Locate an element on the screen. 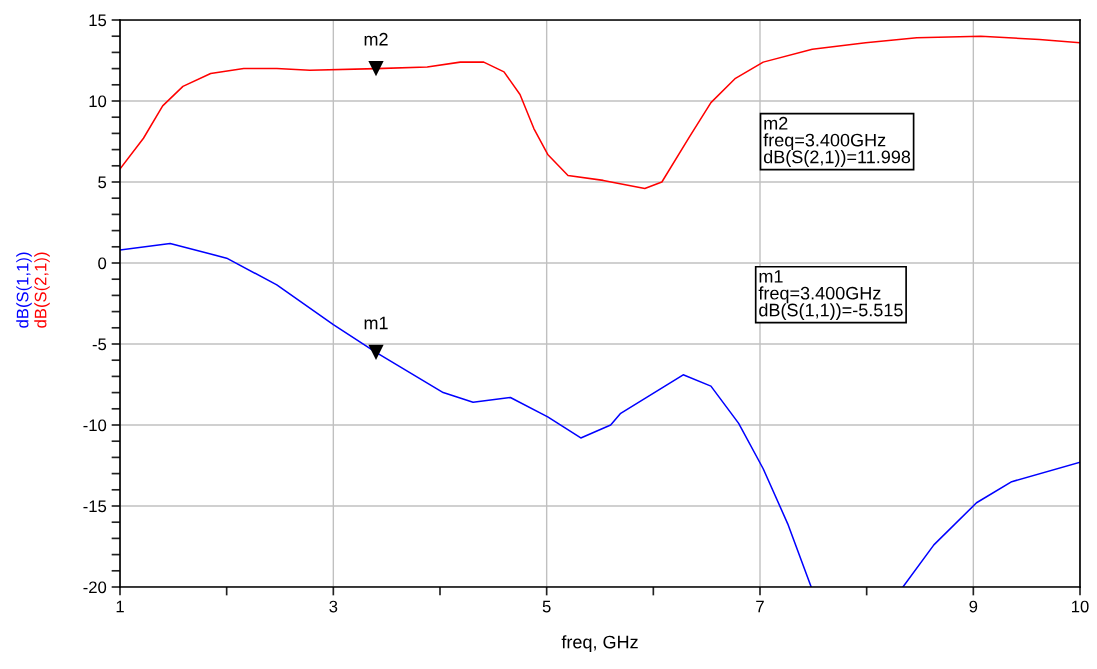 The width and height of the screenshot is (1097, 669). y-tick-label: -20 is located at coordinates (95, 587).